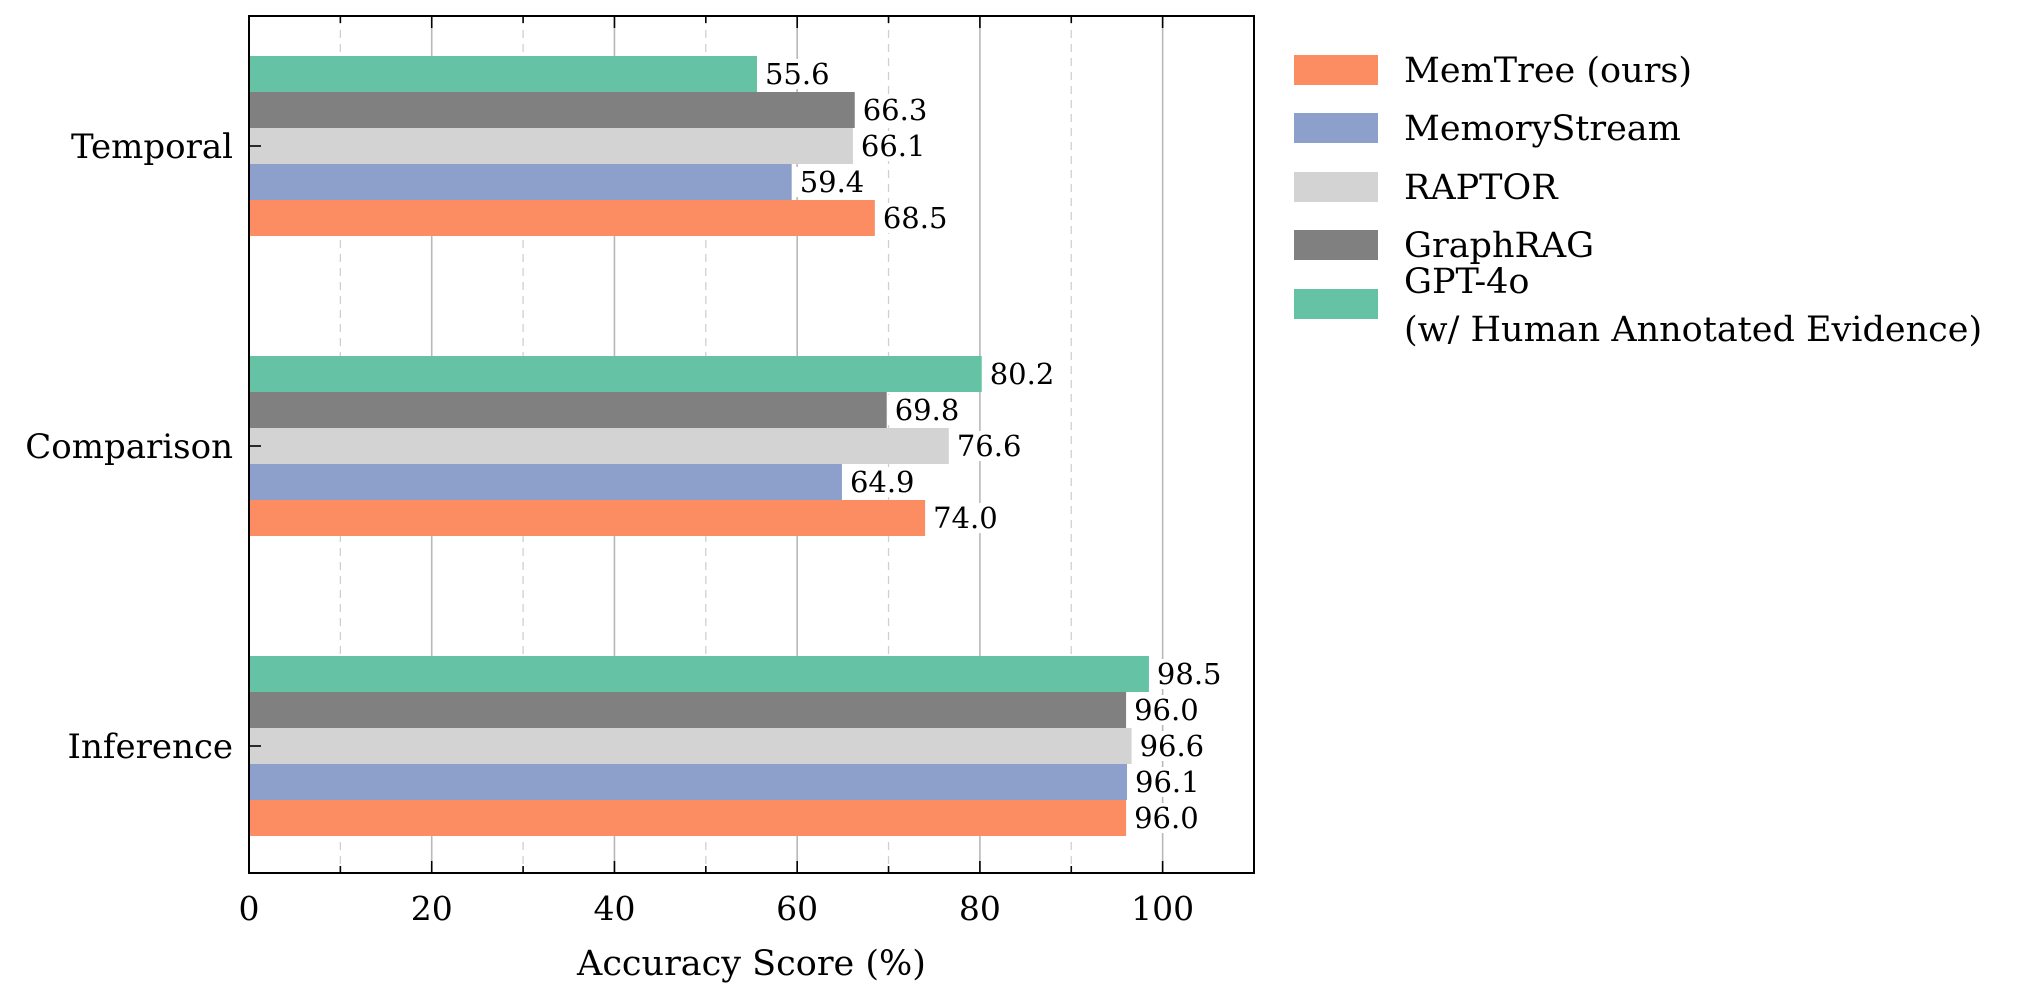 The width and height of the screenshot is (2040, 990). I want to click on value-label: 74.0, so click(965, 518).